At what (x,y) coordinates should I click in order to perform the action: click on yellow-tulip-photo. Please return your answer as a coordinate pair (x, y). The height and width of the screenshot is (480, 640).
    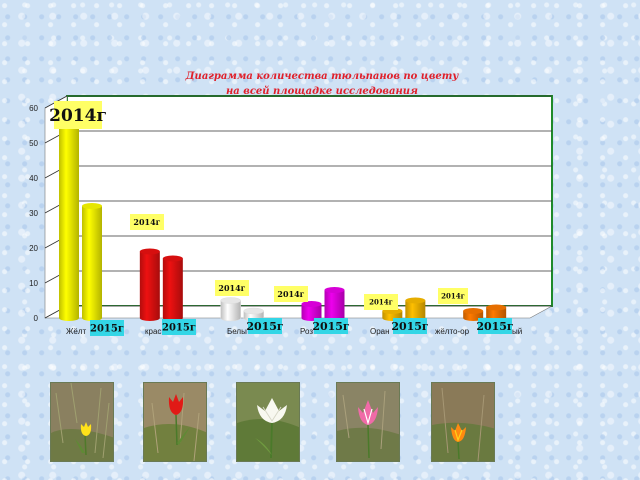
    Looking at the image, I should click on (82, 422).